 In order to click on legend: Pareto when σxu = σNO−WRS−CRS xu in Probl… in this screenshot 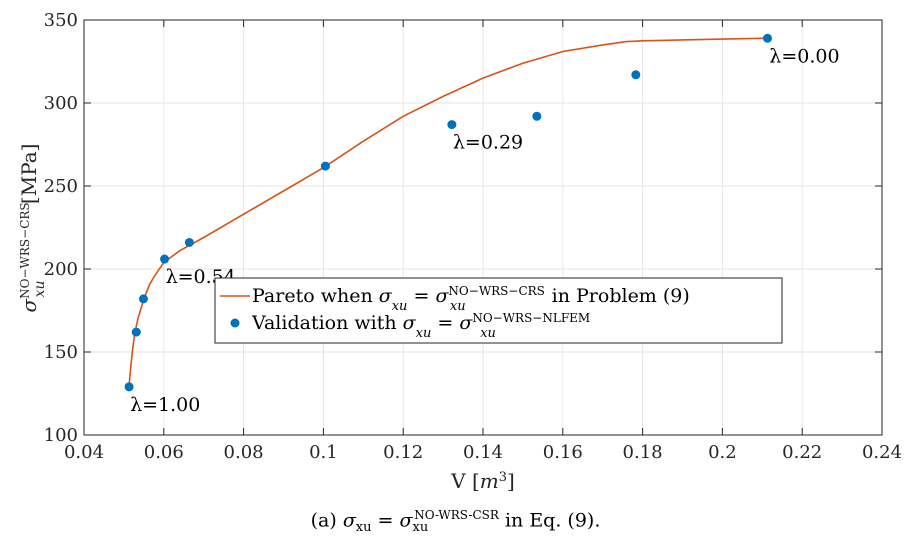, I will do `click(498, 310)`.